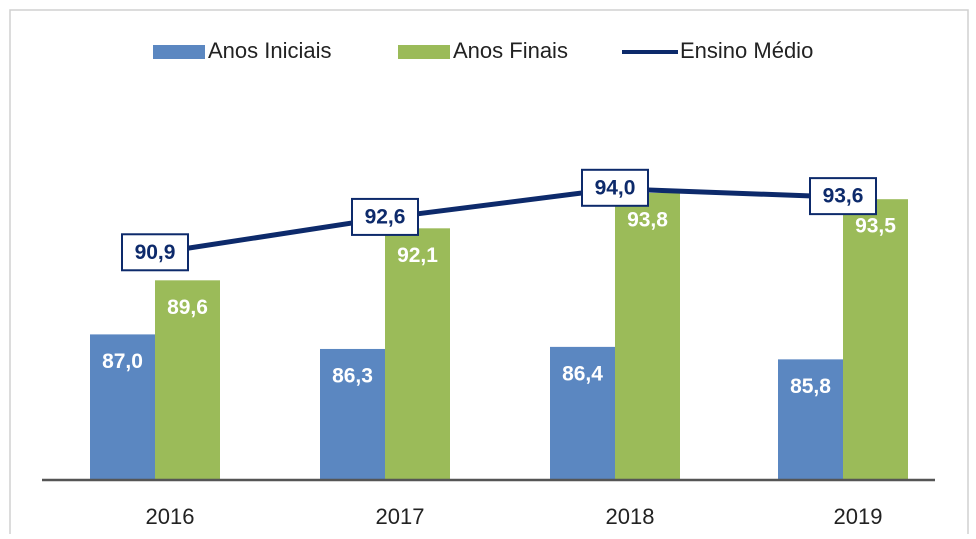 The width and height of the screenshot is (976, 539). What do you see at coordinates (630, 516) in the screenshot?
I see `x-tick-label: 2018` at bounding box center [630, 516].